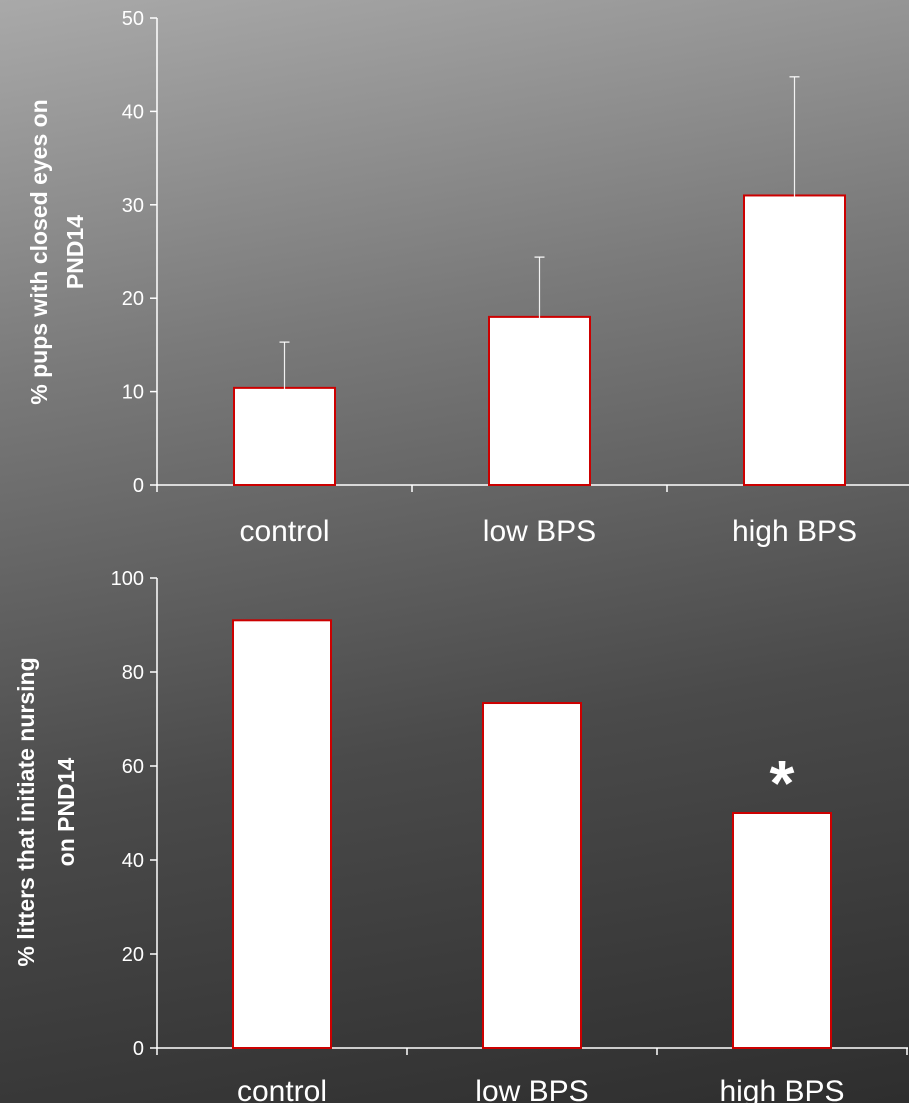 The height and width of the screenshot is (1103, 909). What do you see at coordinates (133, 673) in the screenshot?
I see `y-tick-label: 80` at bounding box center [133, 673].